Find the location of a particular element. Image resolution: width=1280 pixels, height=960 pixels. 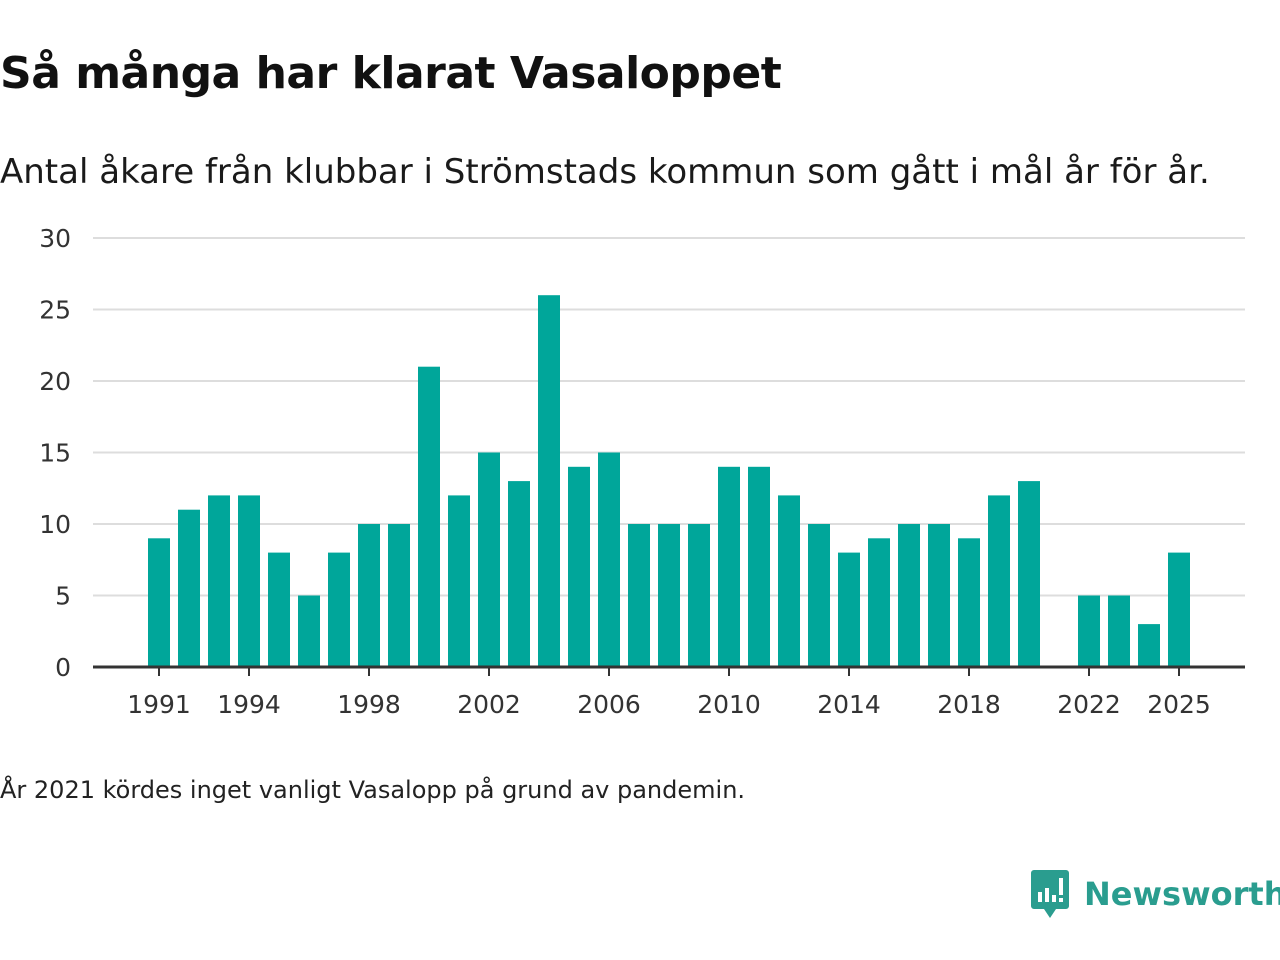

x-tick-label: 2018 is located at coordinates (969, 704).